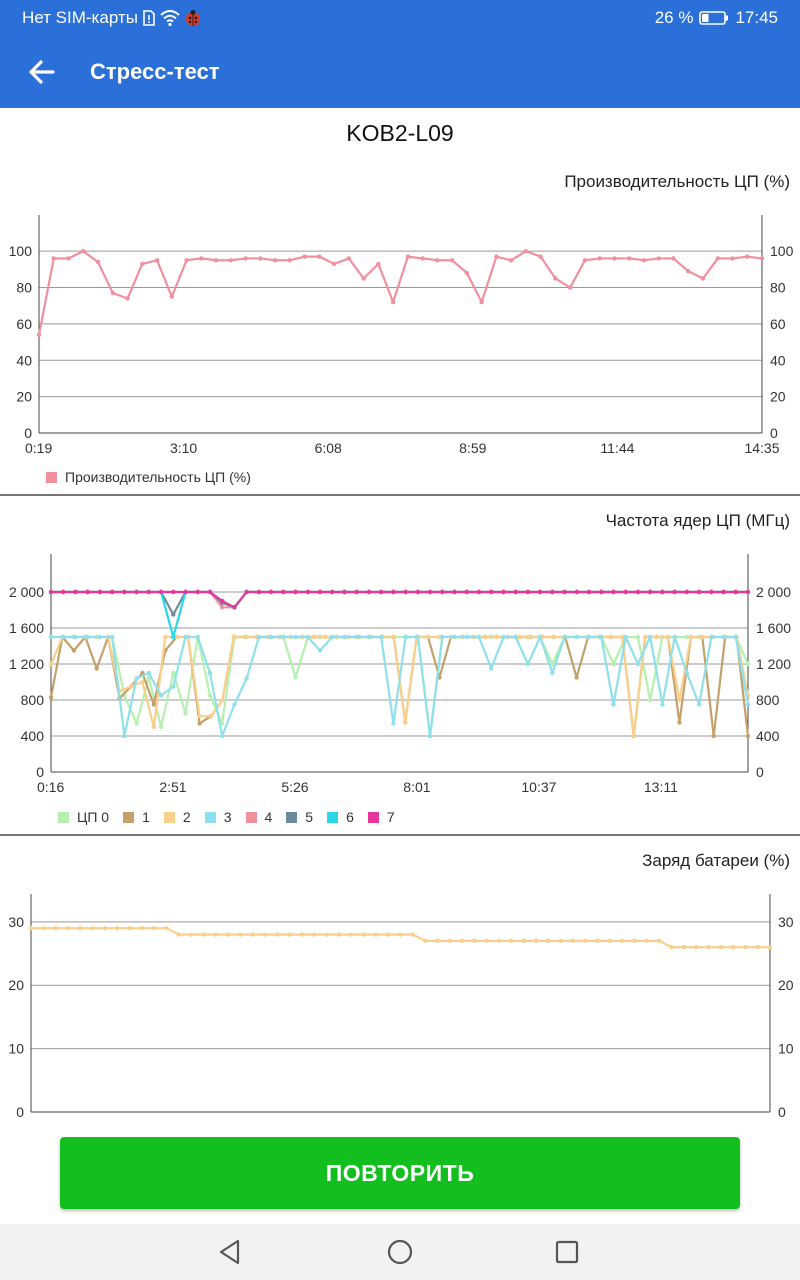 This screenshot has height=1280, width=800. I want to click on legend-label: Производительность ЦП (%), so click(158, 477).